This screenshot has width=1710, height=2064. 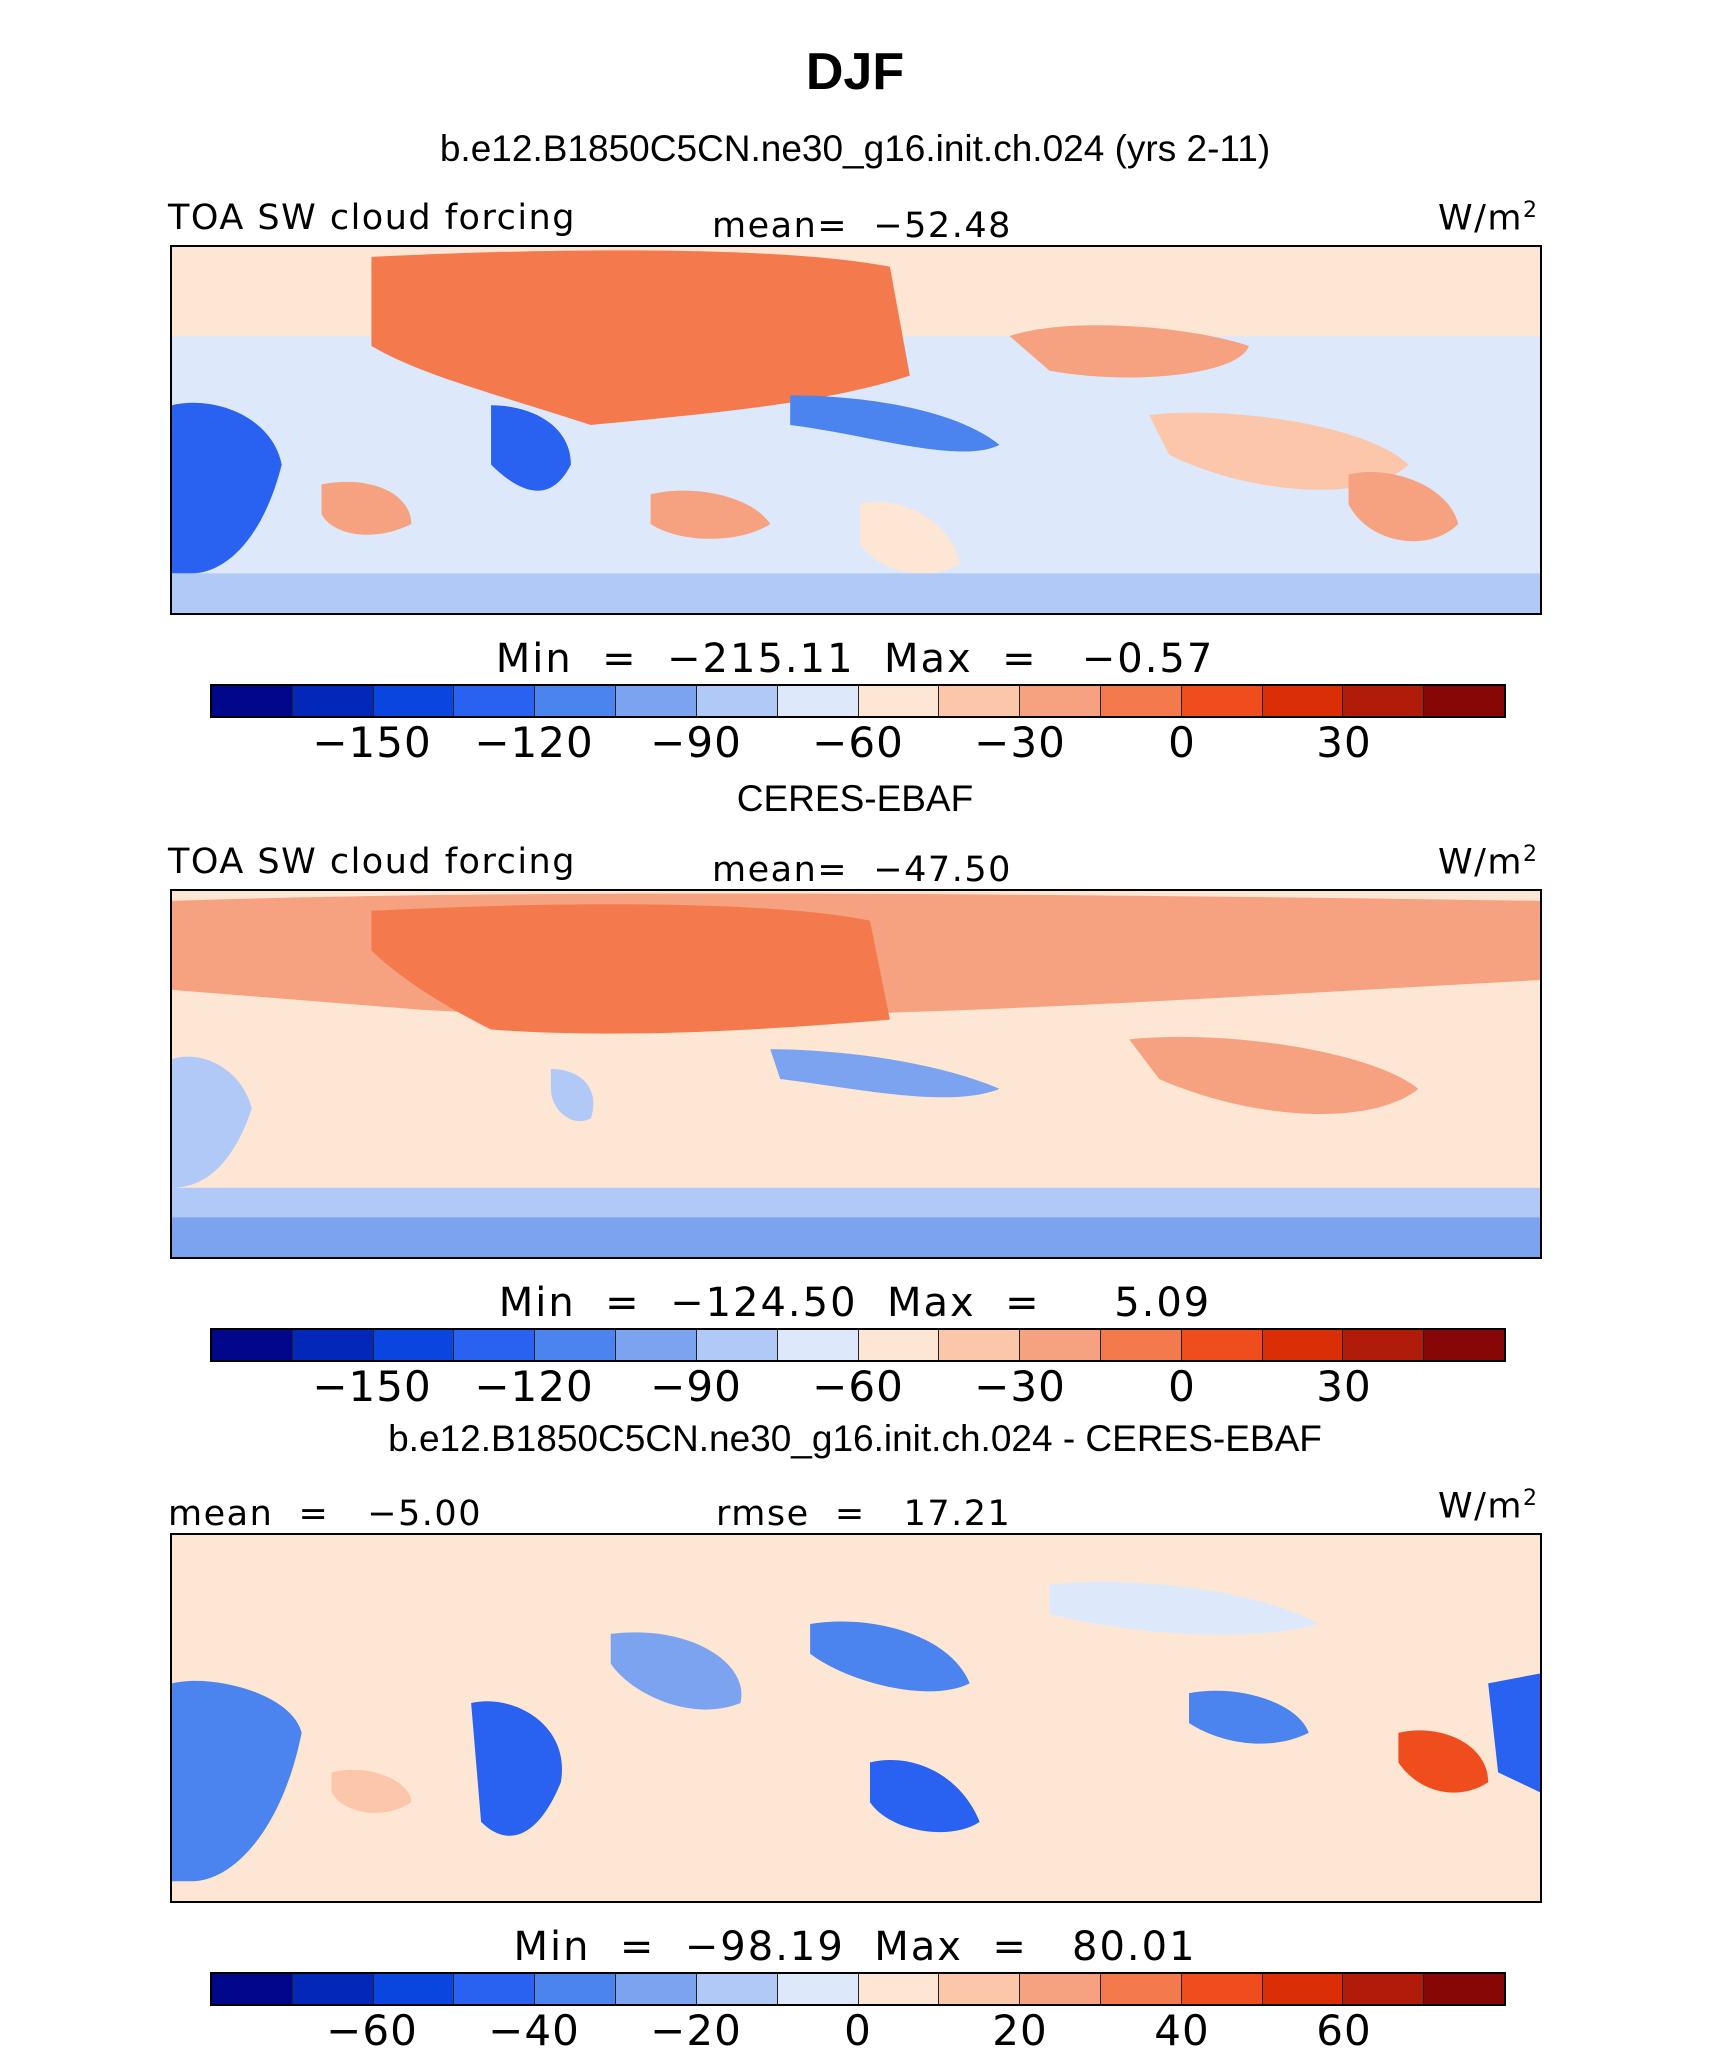 I want to click on panel-2-variable-label: TOA SW cloud forcing, so click(x=372, y=862).